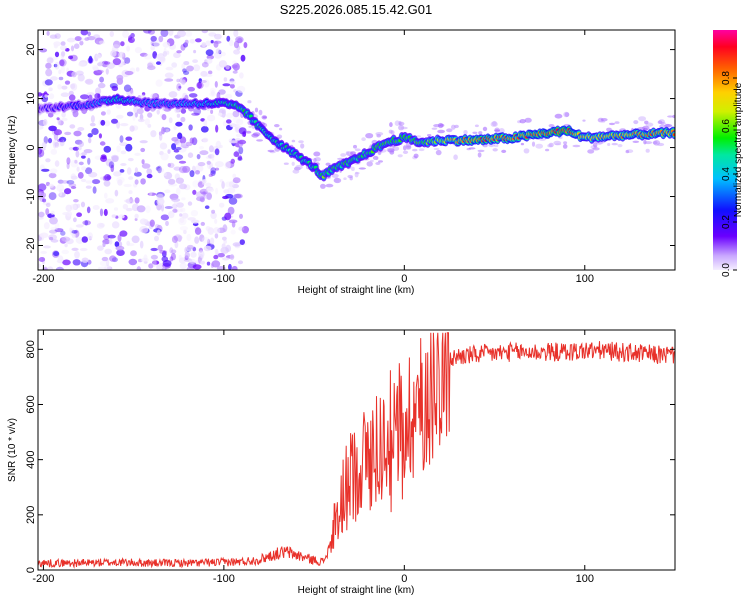  What do you see at coordinates (43, 579) in the screenshot?
I see `x-tick-label: -200` at bounding box center [43, 579].